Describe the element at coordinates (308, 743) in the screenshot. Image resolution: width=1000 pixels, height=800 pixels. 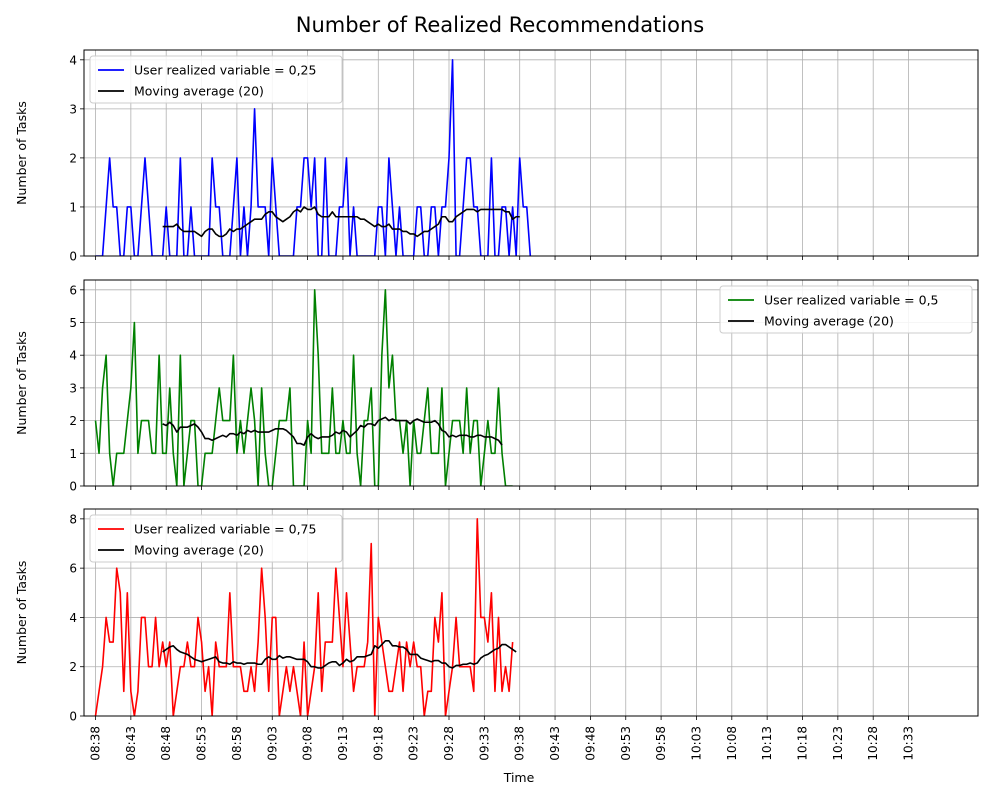
I see `x-tick-label: 09:08` at that location.